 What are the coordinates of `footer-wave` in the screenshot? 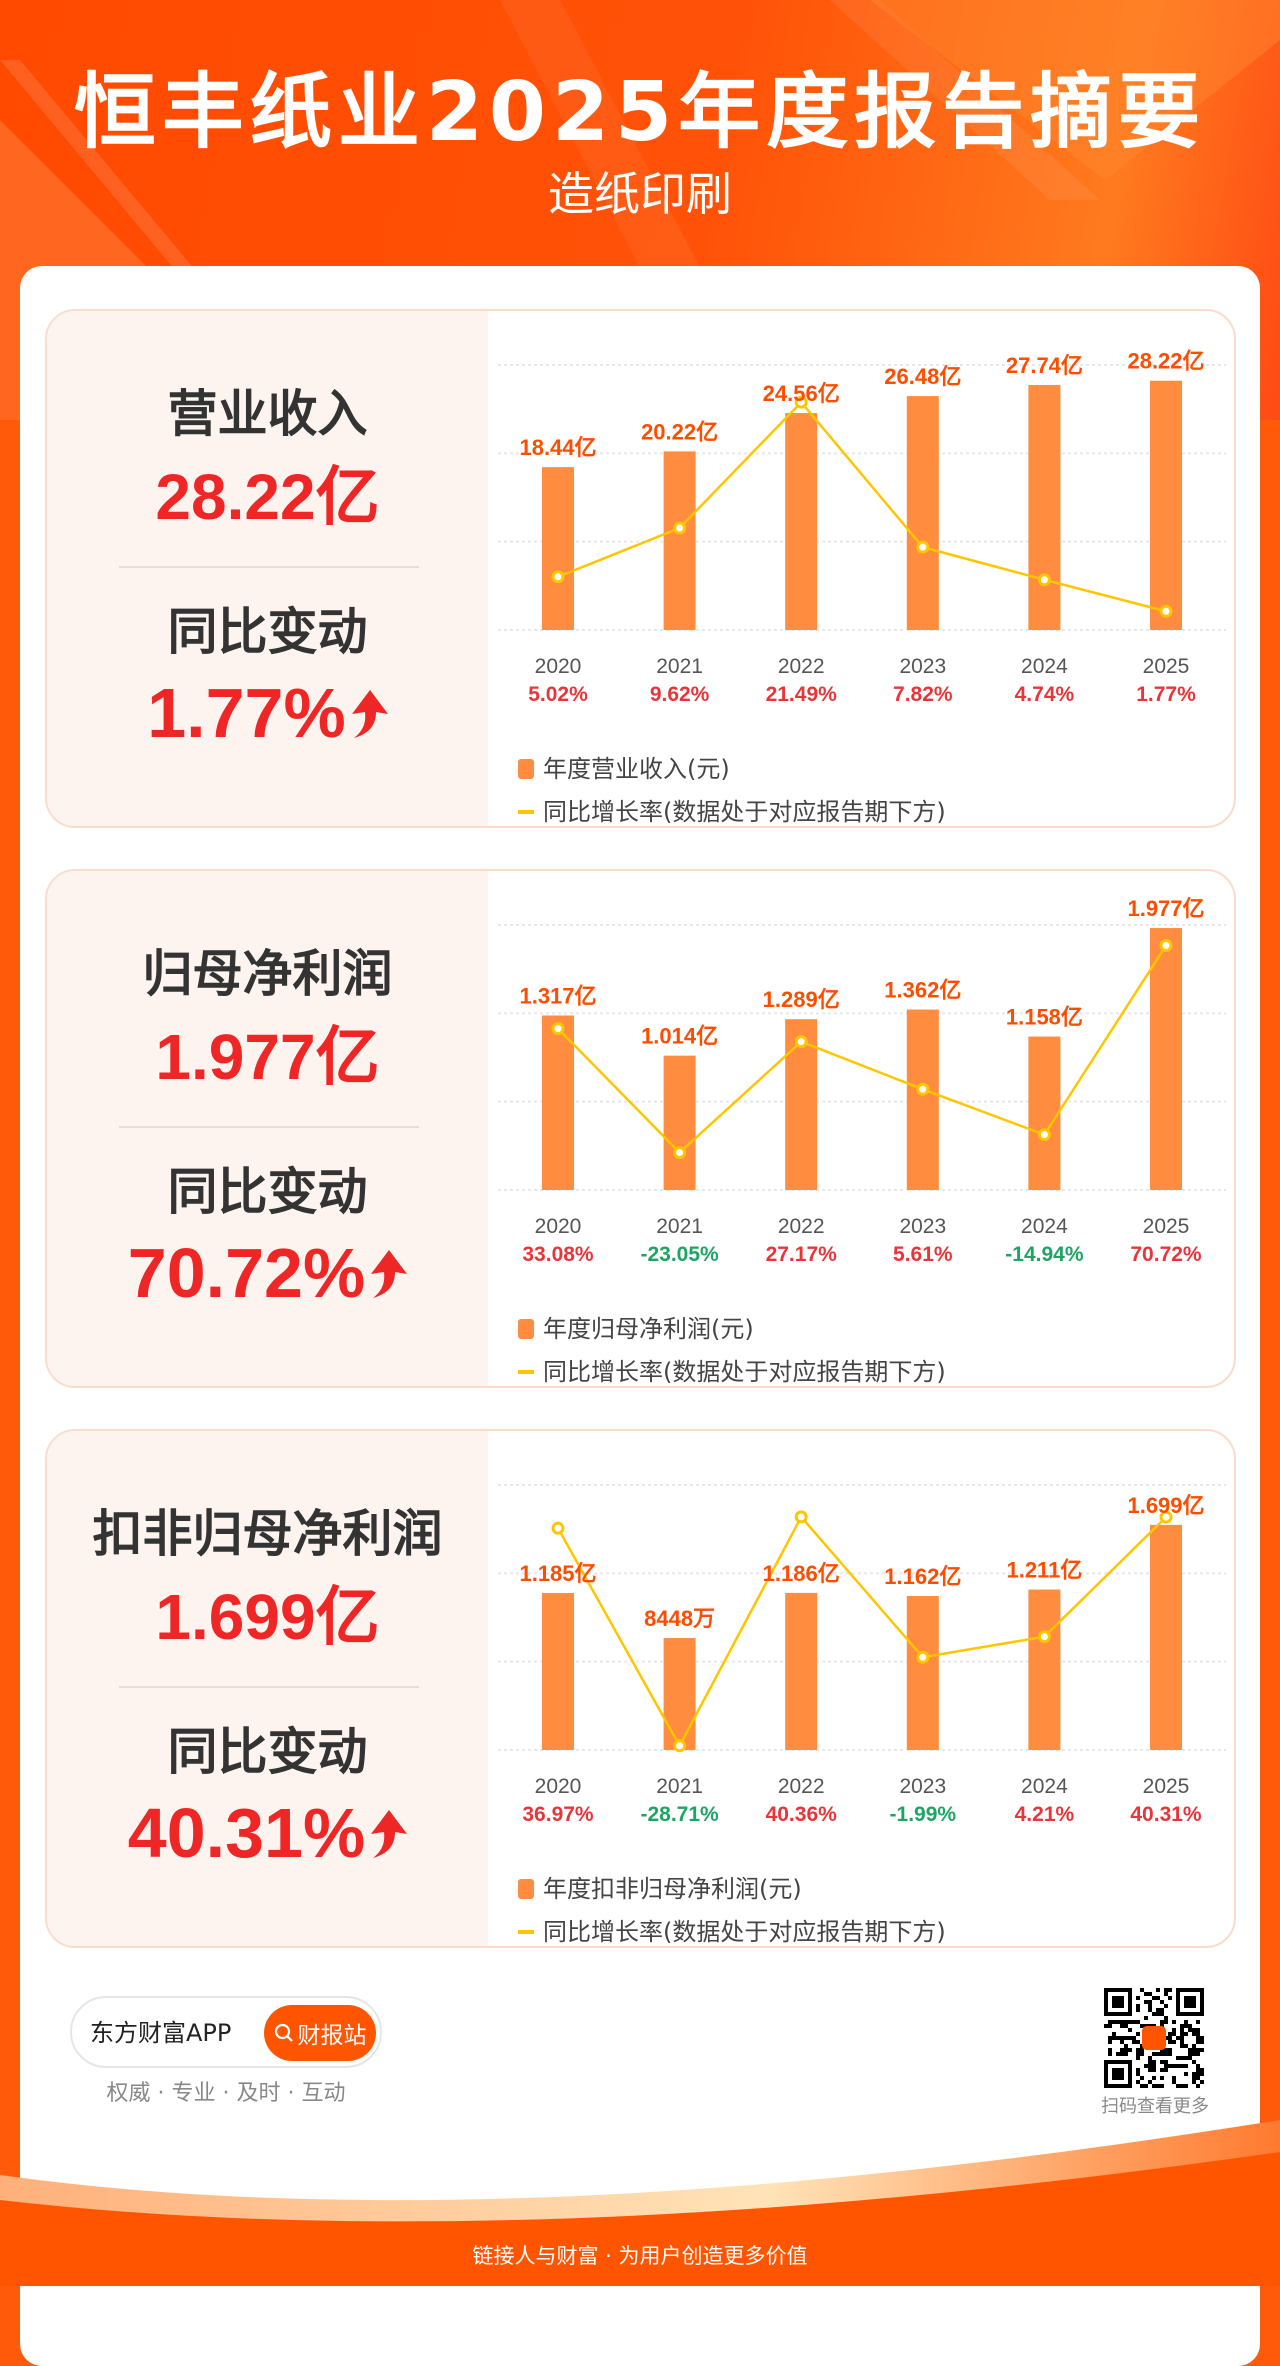 It's located at (640, 2203).